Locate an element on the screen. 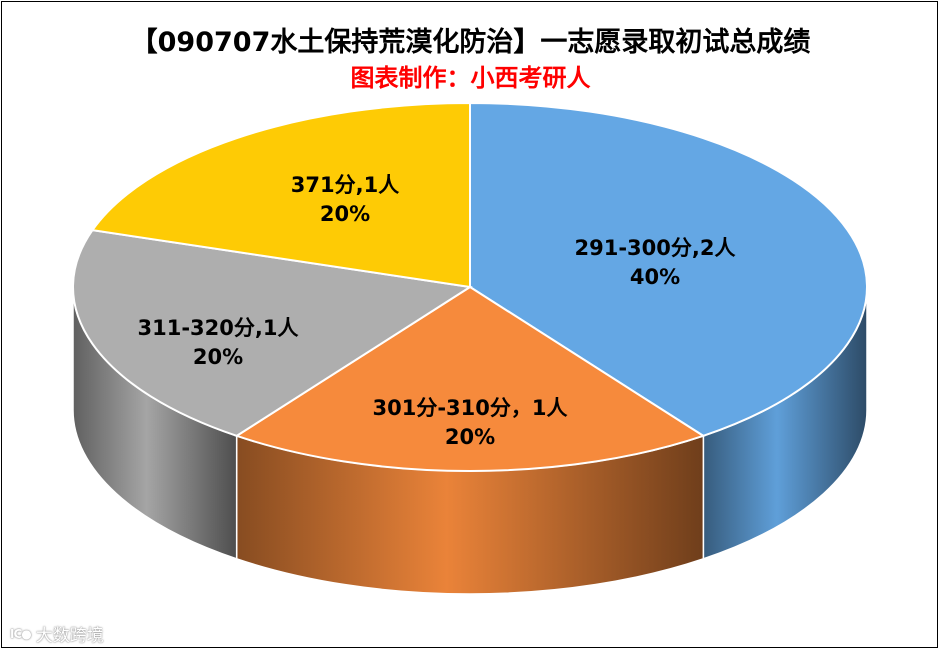 The image size is (941, 651). slice-percent-0: 40% is located at coordinates (655, 277).